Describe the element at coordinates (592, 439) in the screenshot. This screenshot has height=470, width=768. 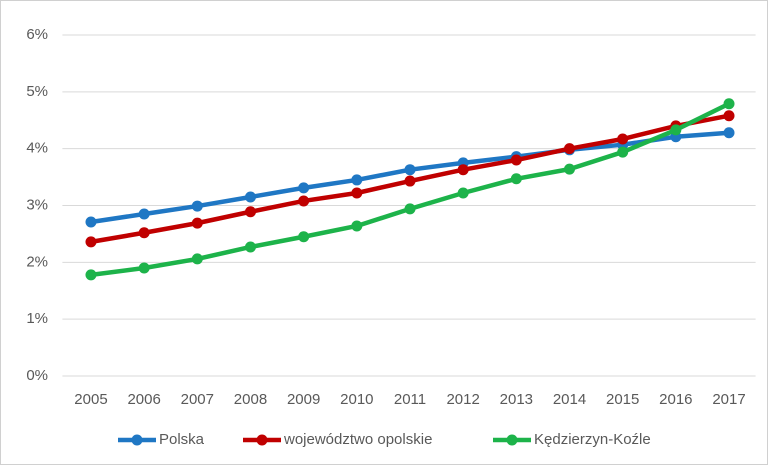
I see `legend-label: Kędzierzyn-Koźle` at that location.